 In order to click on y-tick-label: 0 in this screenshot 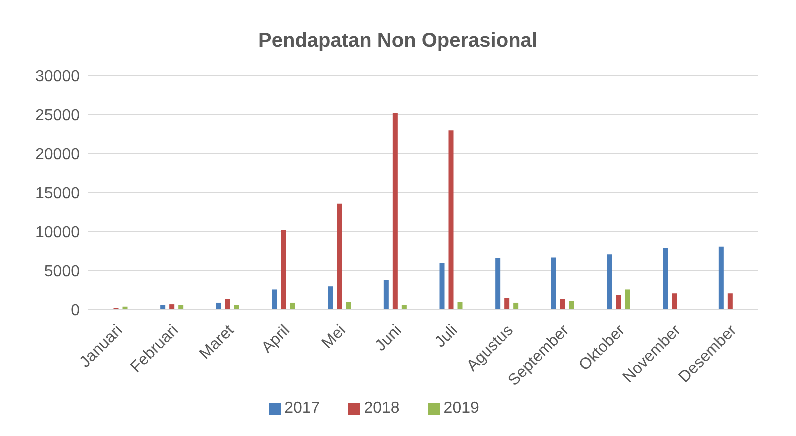, I will do `click(75, 311)`.